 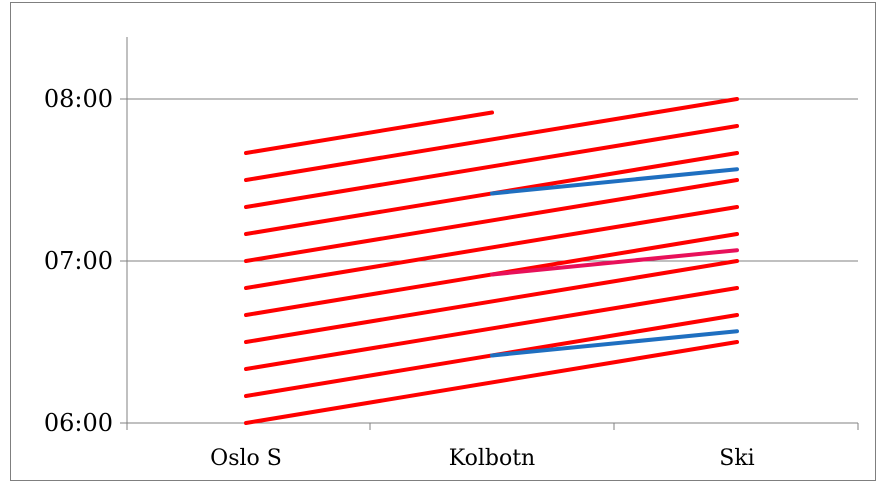 I want to click on x-category-label: Oslo S, so click(x=246, y=458).